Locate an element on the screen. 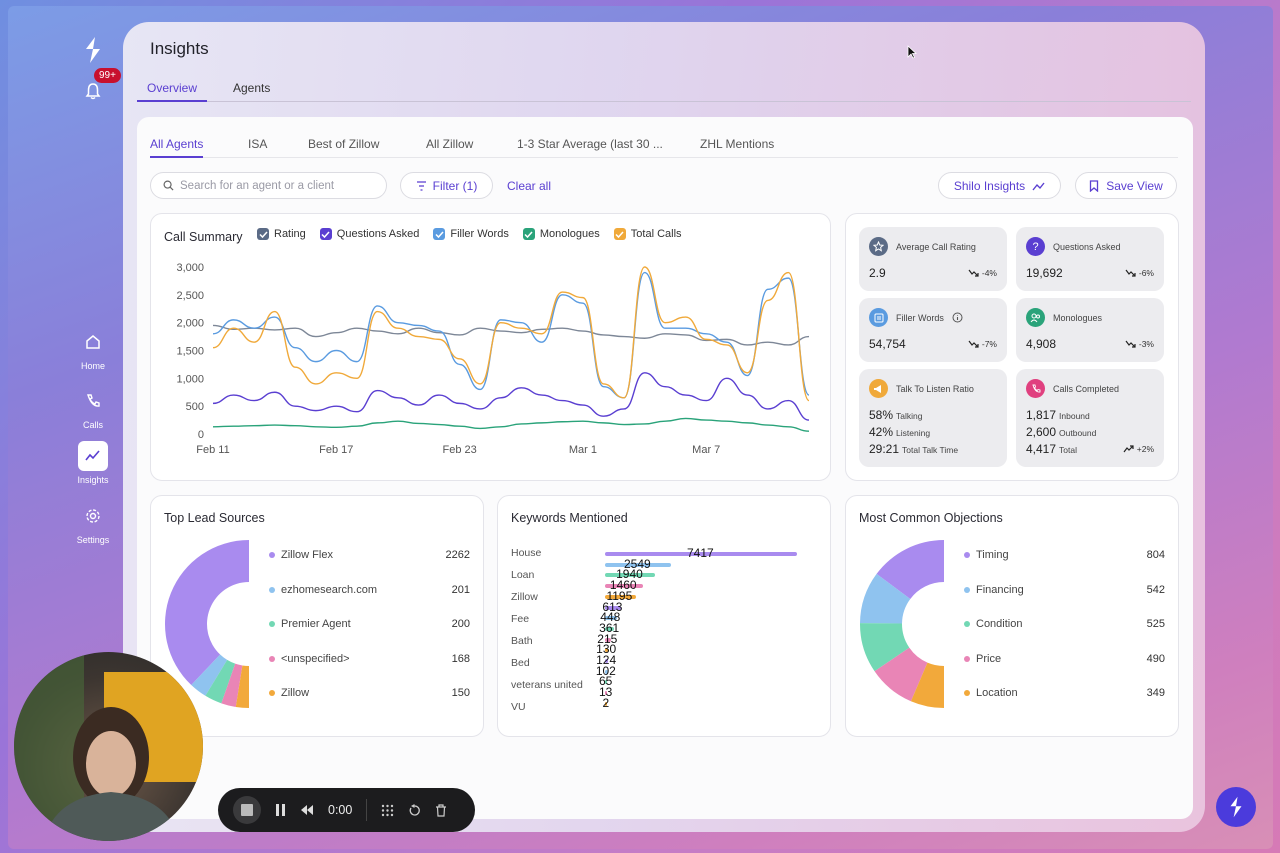 The height and width of the screenshot is (853, 1280). keyword-value: 1940 is located at coordinates (629, 574).